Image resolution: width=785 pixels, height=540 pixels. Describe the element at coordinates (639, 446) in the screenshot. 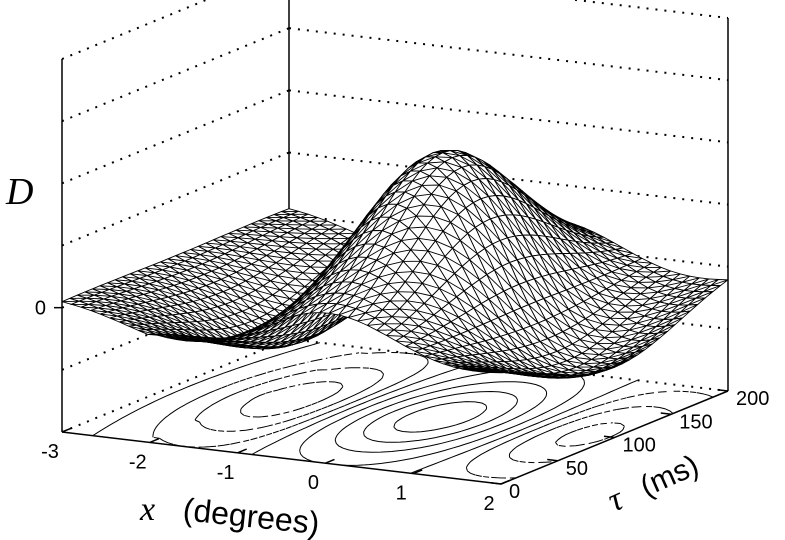

I see `y-tick-label: 100` at that location.